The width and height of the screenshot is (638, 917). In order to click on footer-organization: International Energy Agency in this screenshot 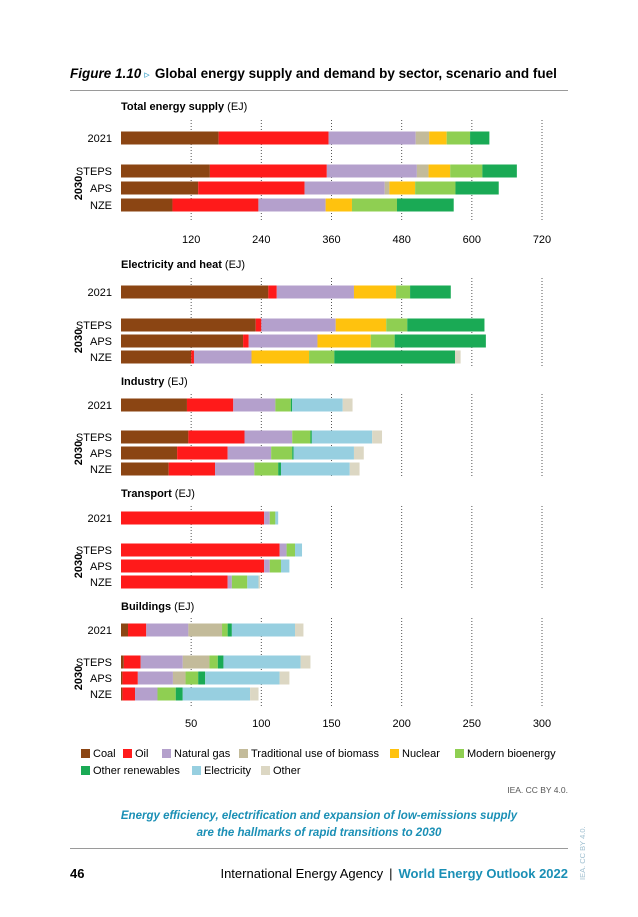, I will do `click(302, 873)`.